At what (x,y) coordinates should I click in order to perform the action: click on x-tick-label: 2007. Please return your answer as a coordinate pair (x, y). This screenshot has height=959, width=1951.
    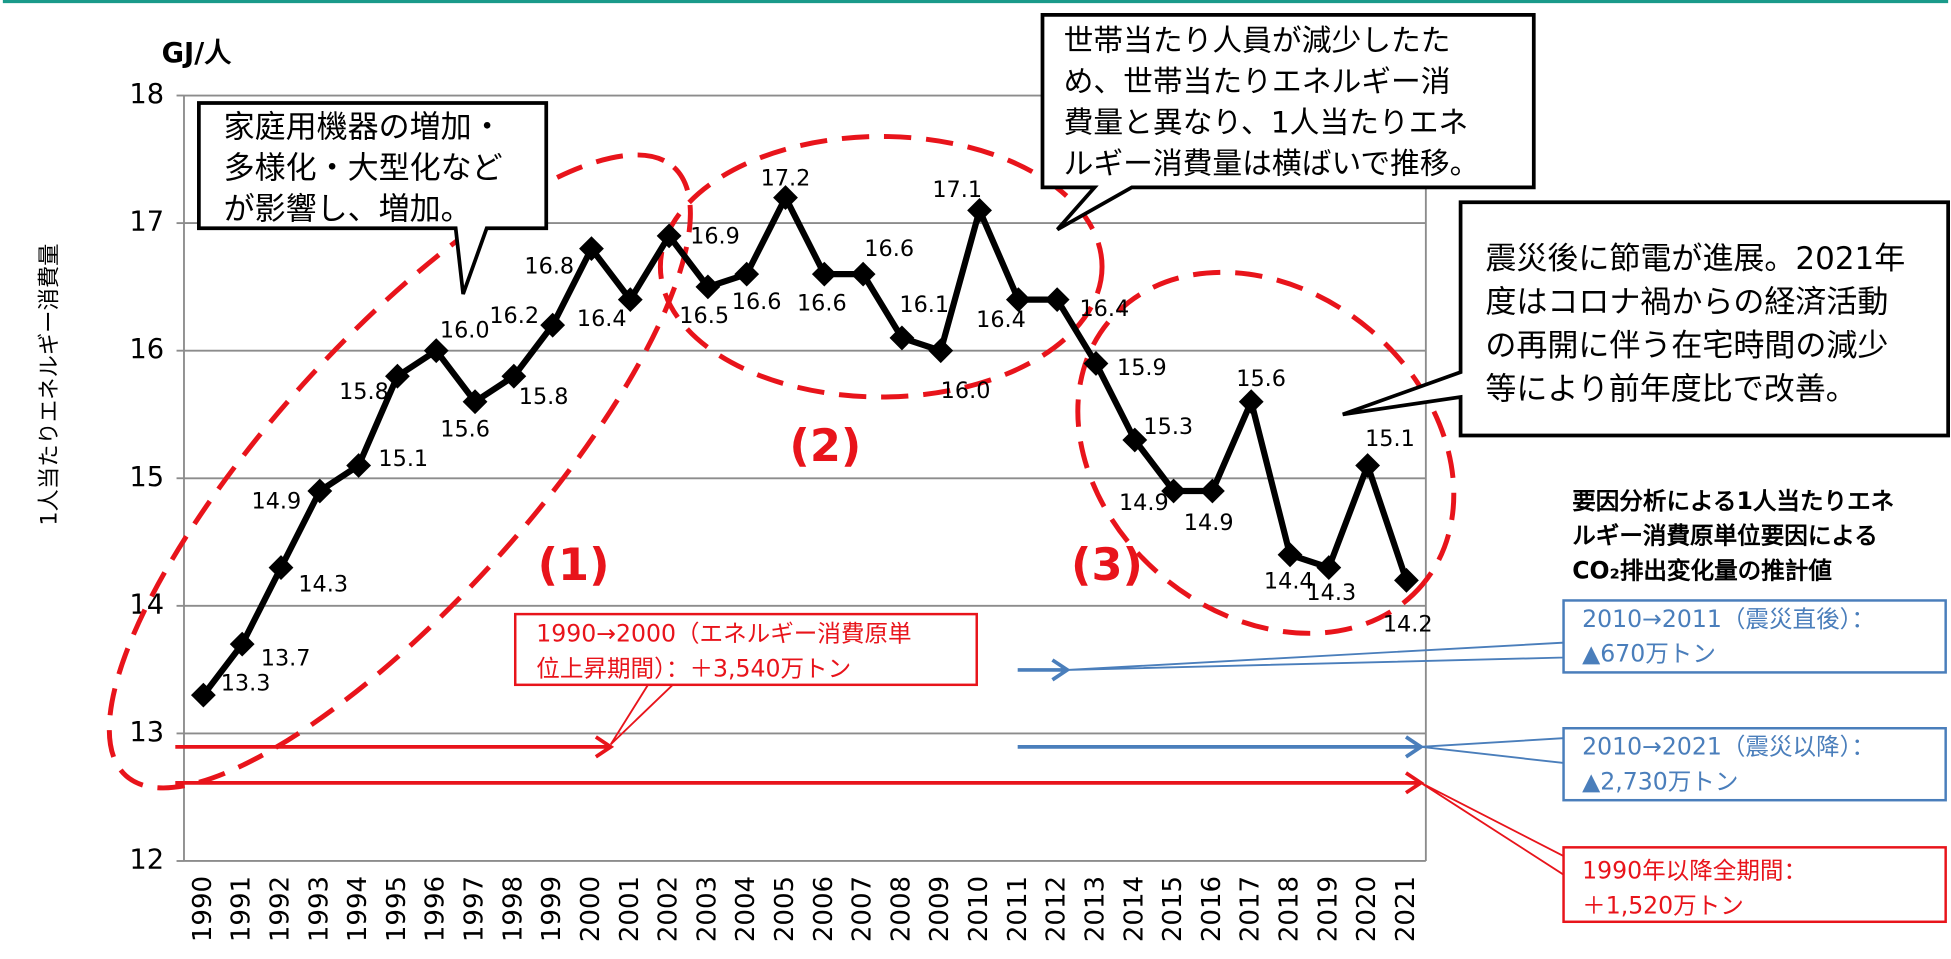
    Looking at the image, I should click on (863, 909).